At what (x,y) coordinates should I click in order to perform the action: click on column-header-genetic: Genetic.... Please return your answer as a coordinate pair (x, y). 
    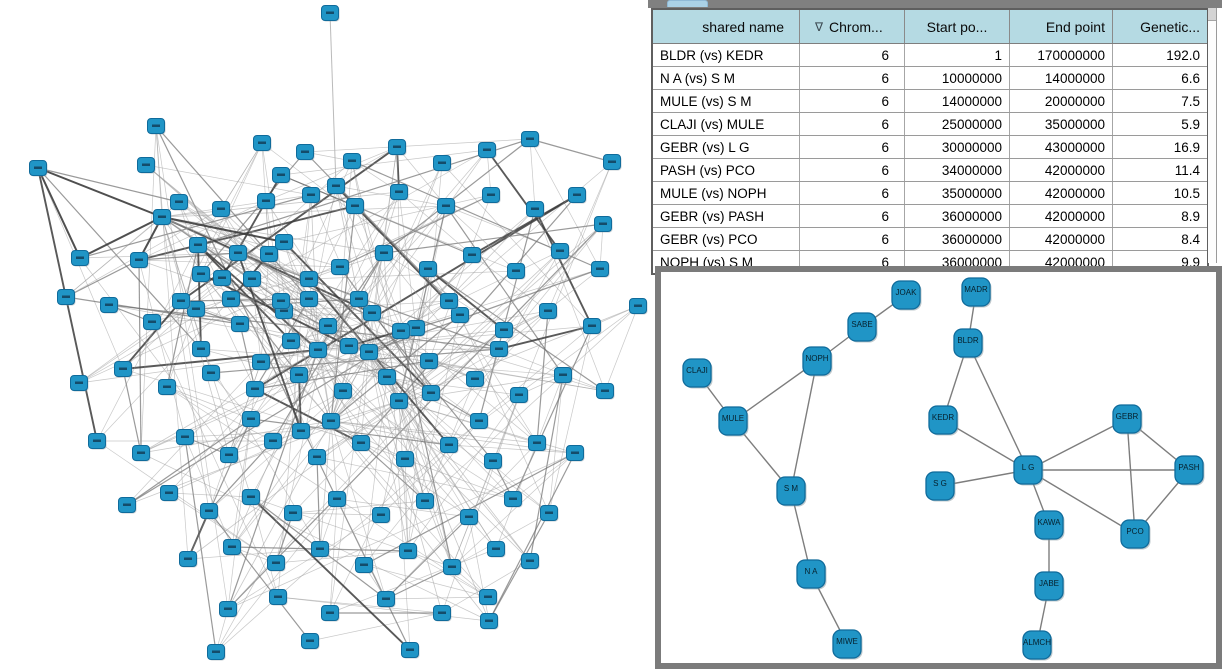
    Looking at the image, I should click on (1160, 26).